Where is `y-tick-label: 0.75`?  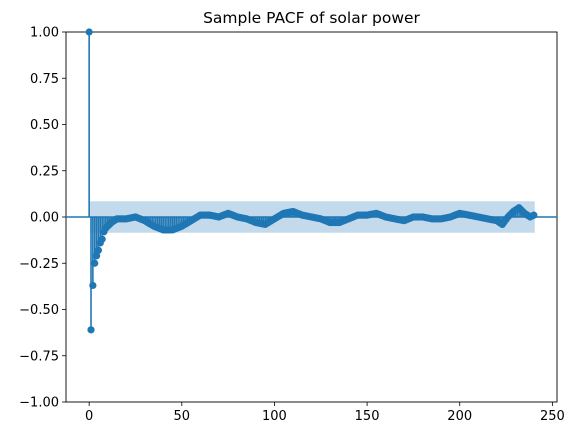
y-tick-label: 0.75 is located at coordinates (44, 79).